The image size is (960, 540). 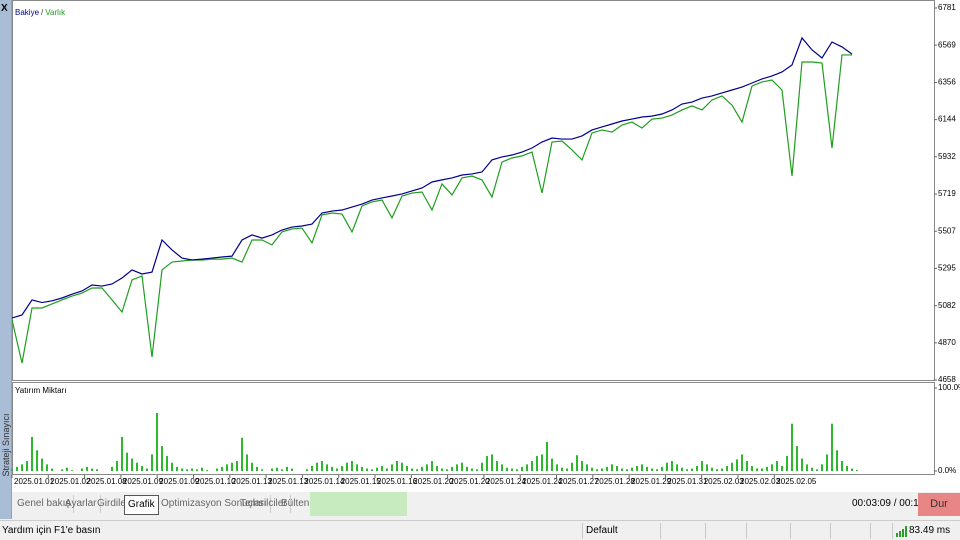 I want to click on y-tick-label: 4658, so click(x=947, y=379).